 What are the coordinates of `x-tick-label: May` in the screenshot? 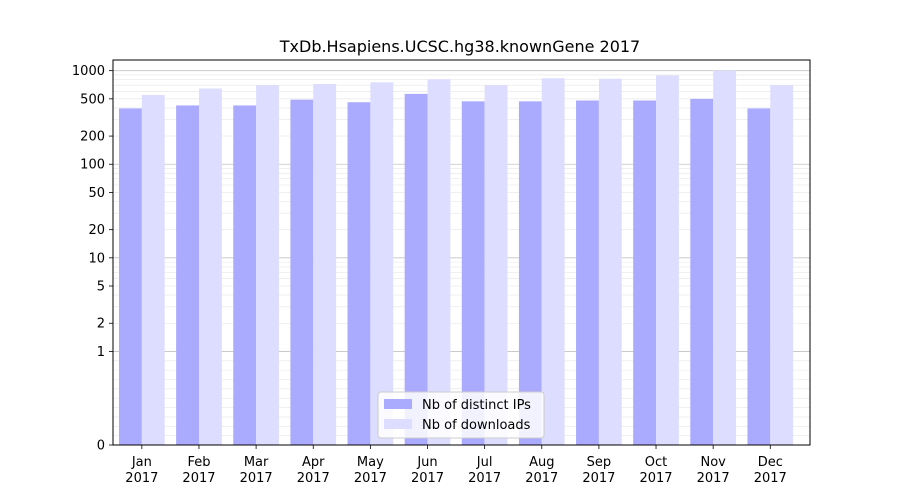 It's located at (370, 462).